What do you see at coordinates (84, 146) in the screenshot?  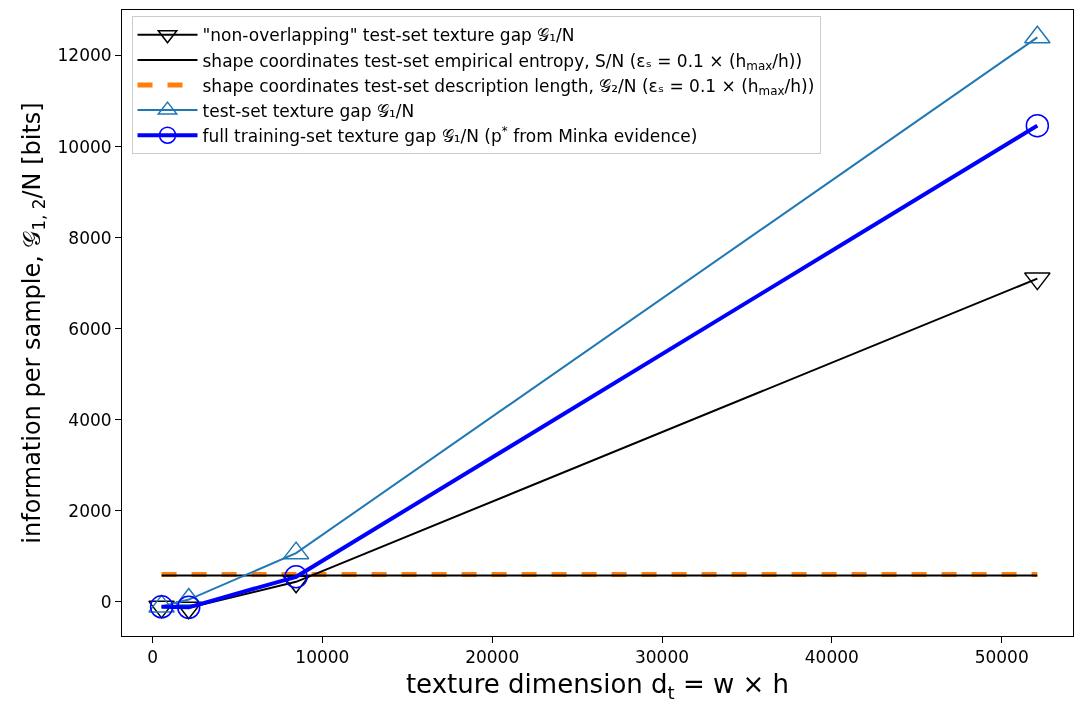 I see `y-tick-label: 10000` at bounding box center [84, 146].